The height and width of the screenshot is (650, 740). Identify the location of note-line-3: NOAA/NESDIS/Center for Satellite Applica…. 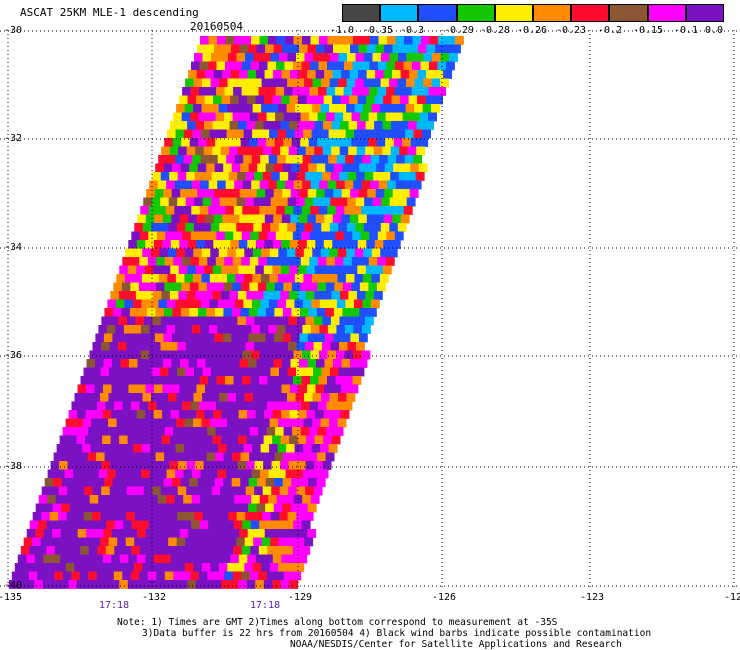
(456, 644).